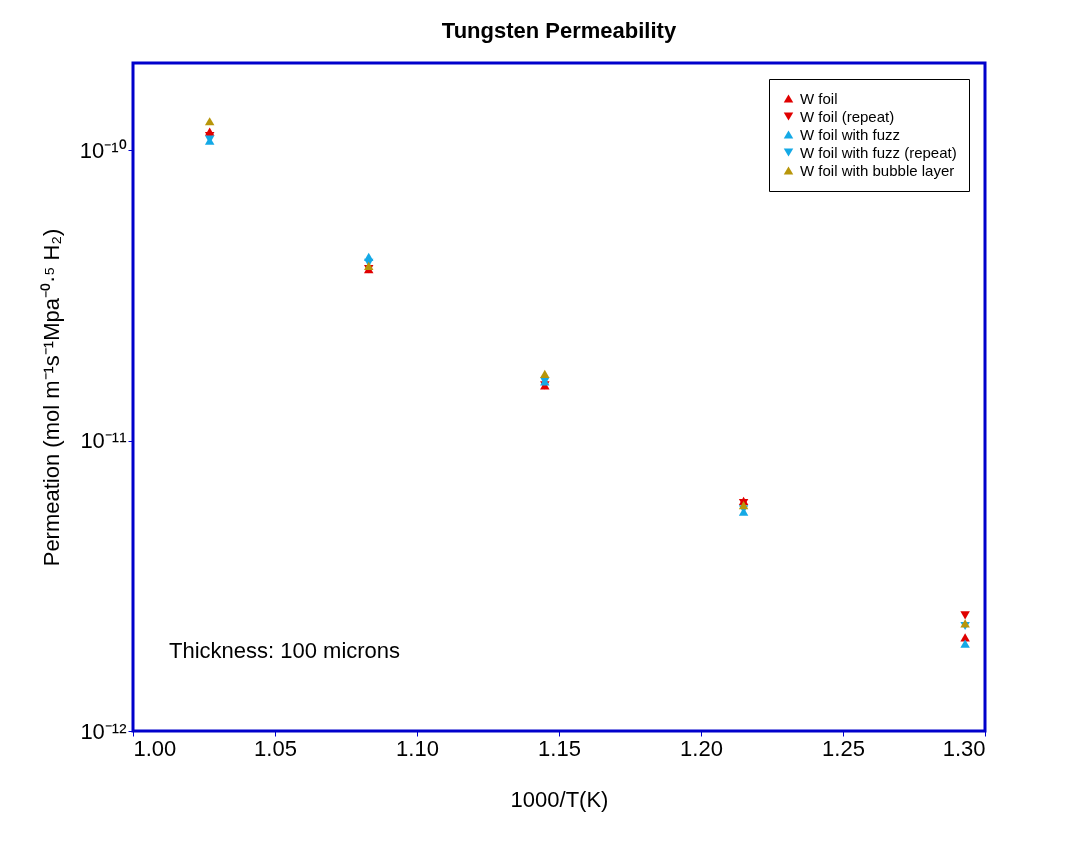 Image resolution: width=1084 pixels, height=853 pixels. I want to click on x-axis-title: 1000/T(K), so click(559, 799).